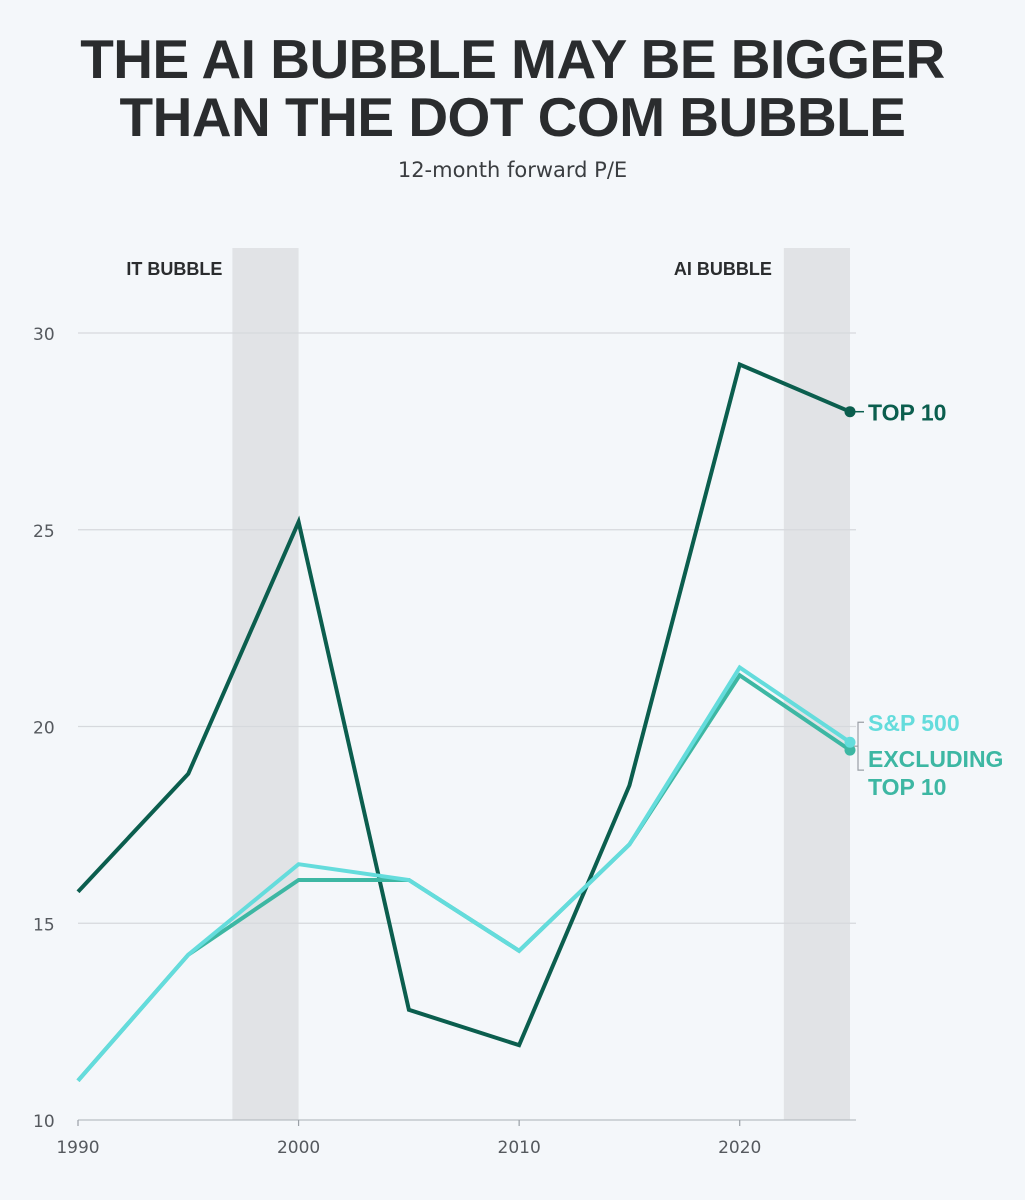 Image resolution: width=1025 pixels, height=1200 pixels. Describe the element at coordinates (77, 1148) in the screenshot. I see `x-tick-label-1990: 1990` at that location.